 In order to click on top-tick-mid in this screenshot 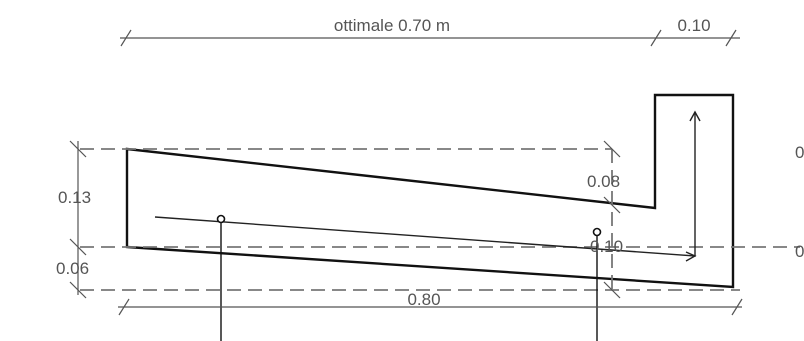, I will do `click(656, 38)`.